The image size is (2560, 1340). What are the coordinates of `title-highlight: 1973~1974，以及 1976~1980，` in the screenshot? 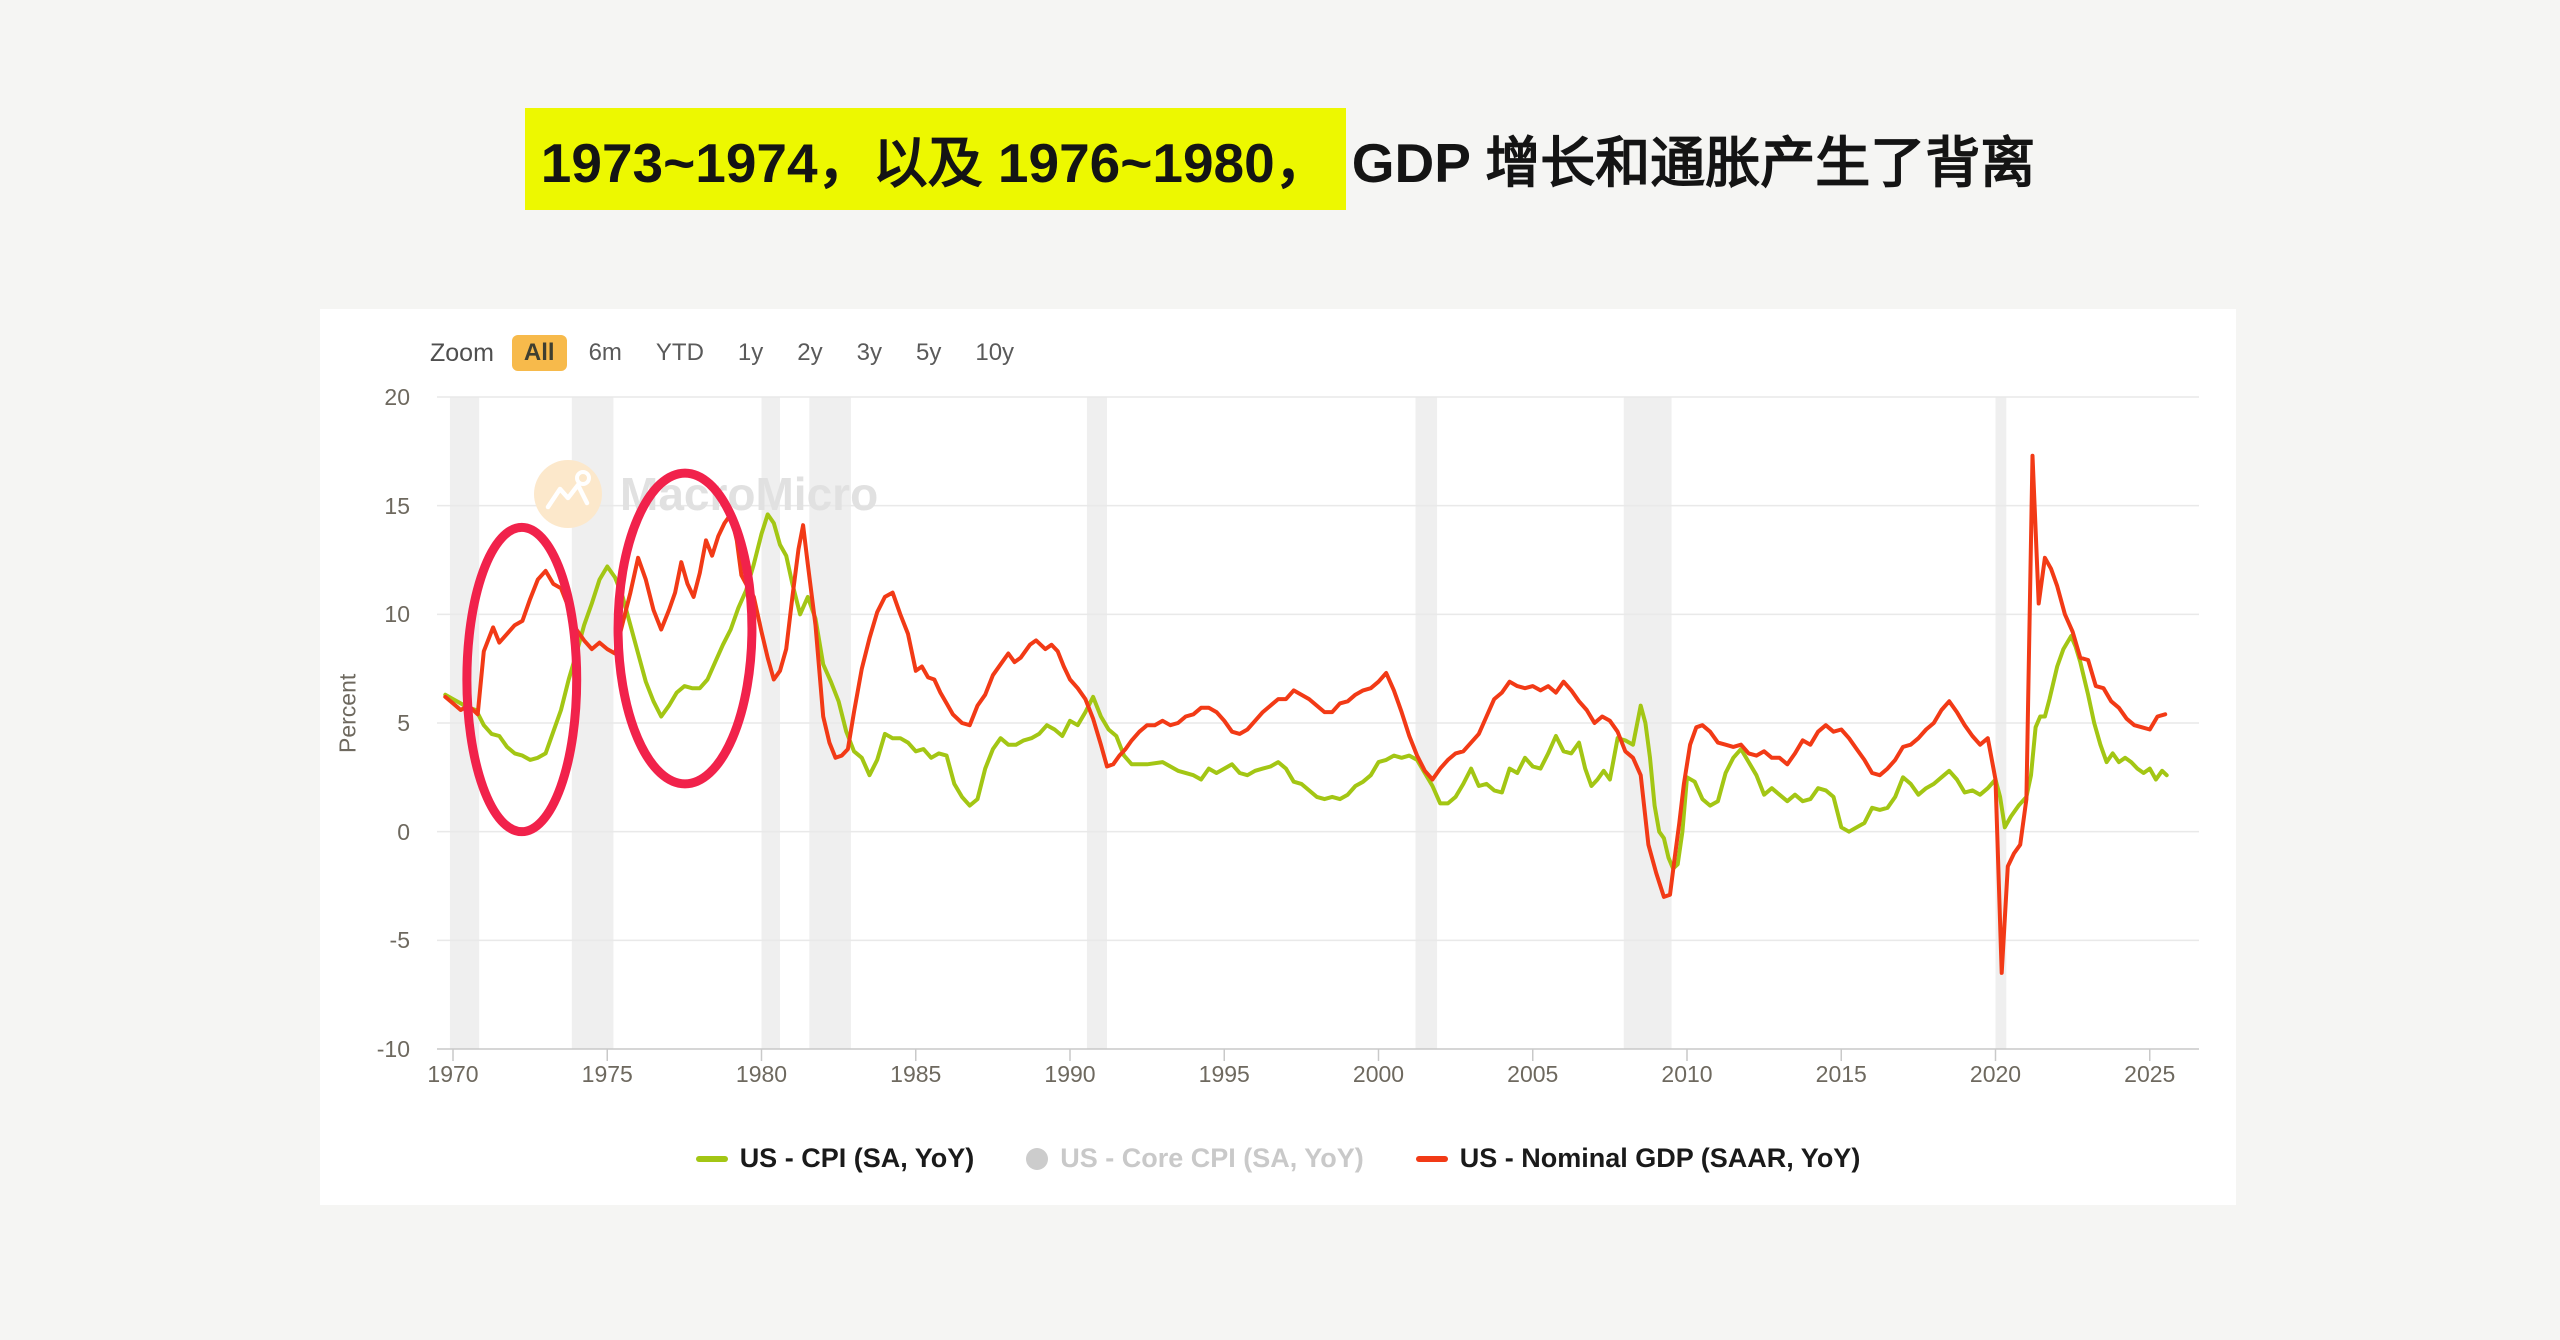 It's located at (935, 159).